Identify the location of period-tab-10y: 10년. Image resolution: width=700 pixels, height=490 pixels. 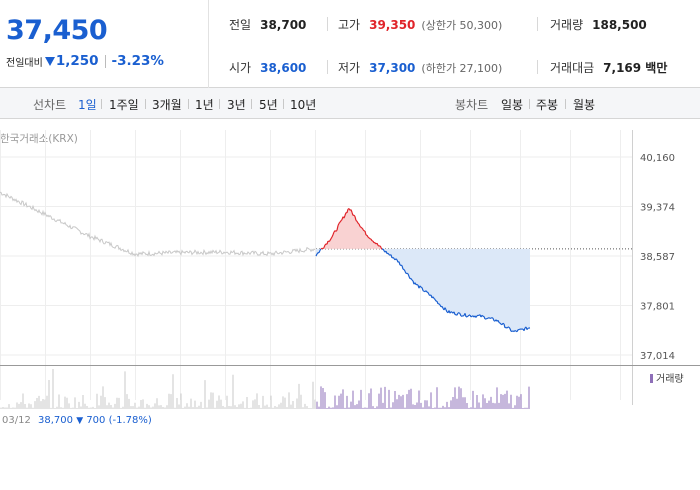
(303, 105).